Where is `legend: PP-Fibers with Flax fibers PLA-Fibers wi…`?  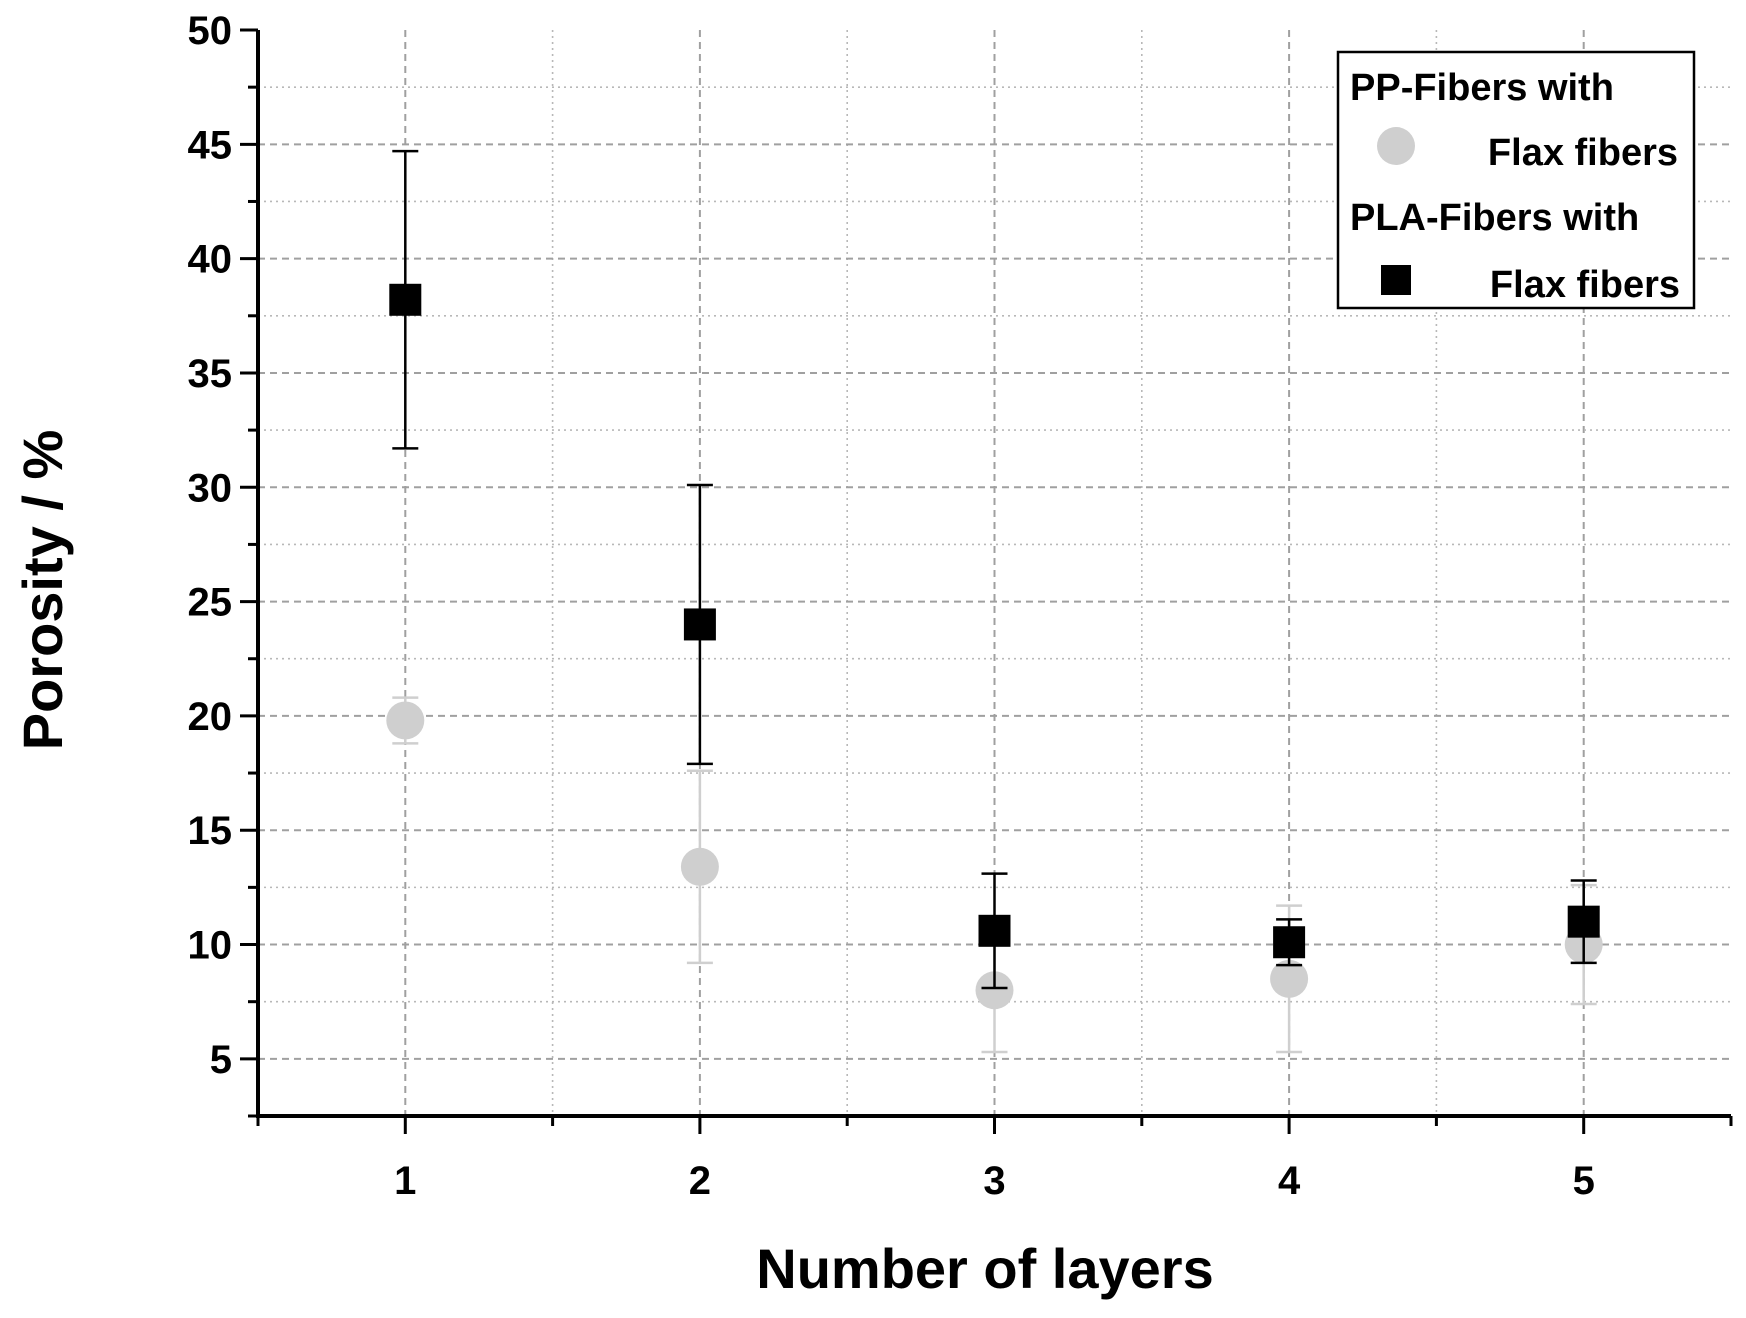 legend: PP-Fibers with Flax fibers PLA-Fibers wi… is located at coordinates (1516, 180).